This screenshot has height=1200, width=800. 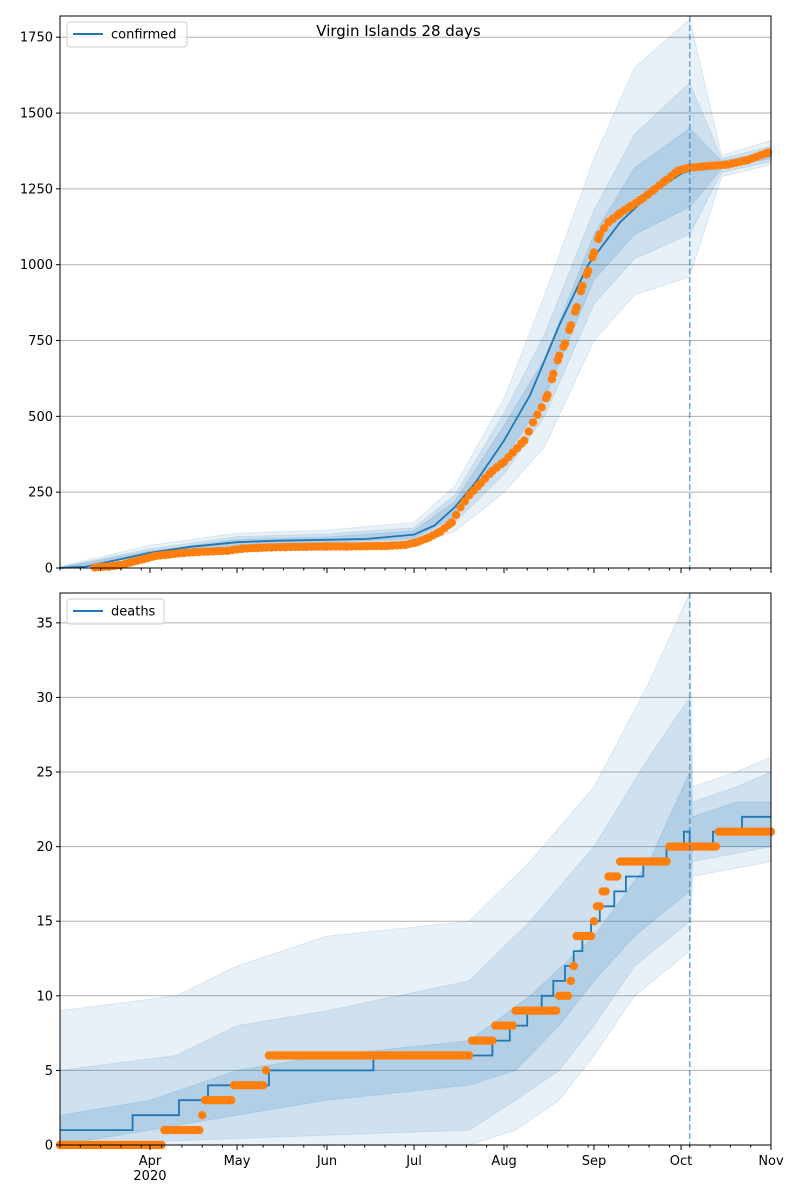 What do you see at coordinates (48, 885) in the screenshot?
I see `deaths-y-ticks: 0 5 10 15 20 25 30 35` at bounding box center [48, 885].